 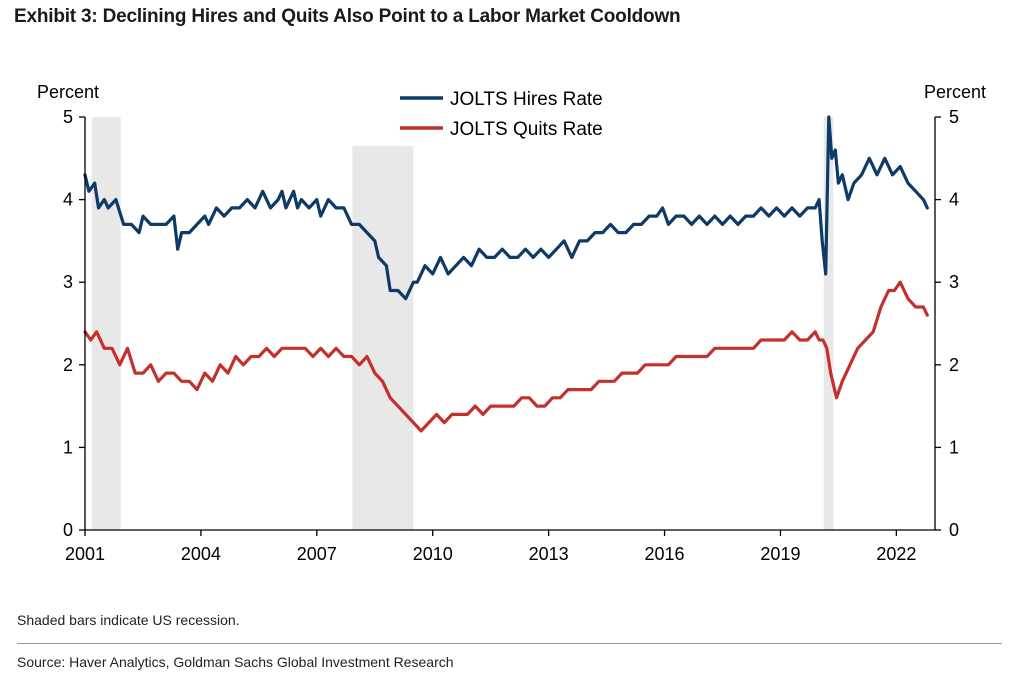 What do you see at coordinates (780, 554) in the screenshot?
I see `x-tick-label: 2019` at bounding box center [780, 554].